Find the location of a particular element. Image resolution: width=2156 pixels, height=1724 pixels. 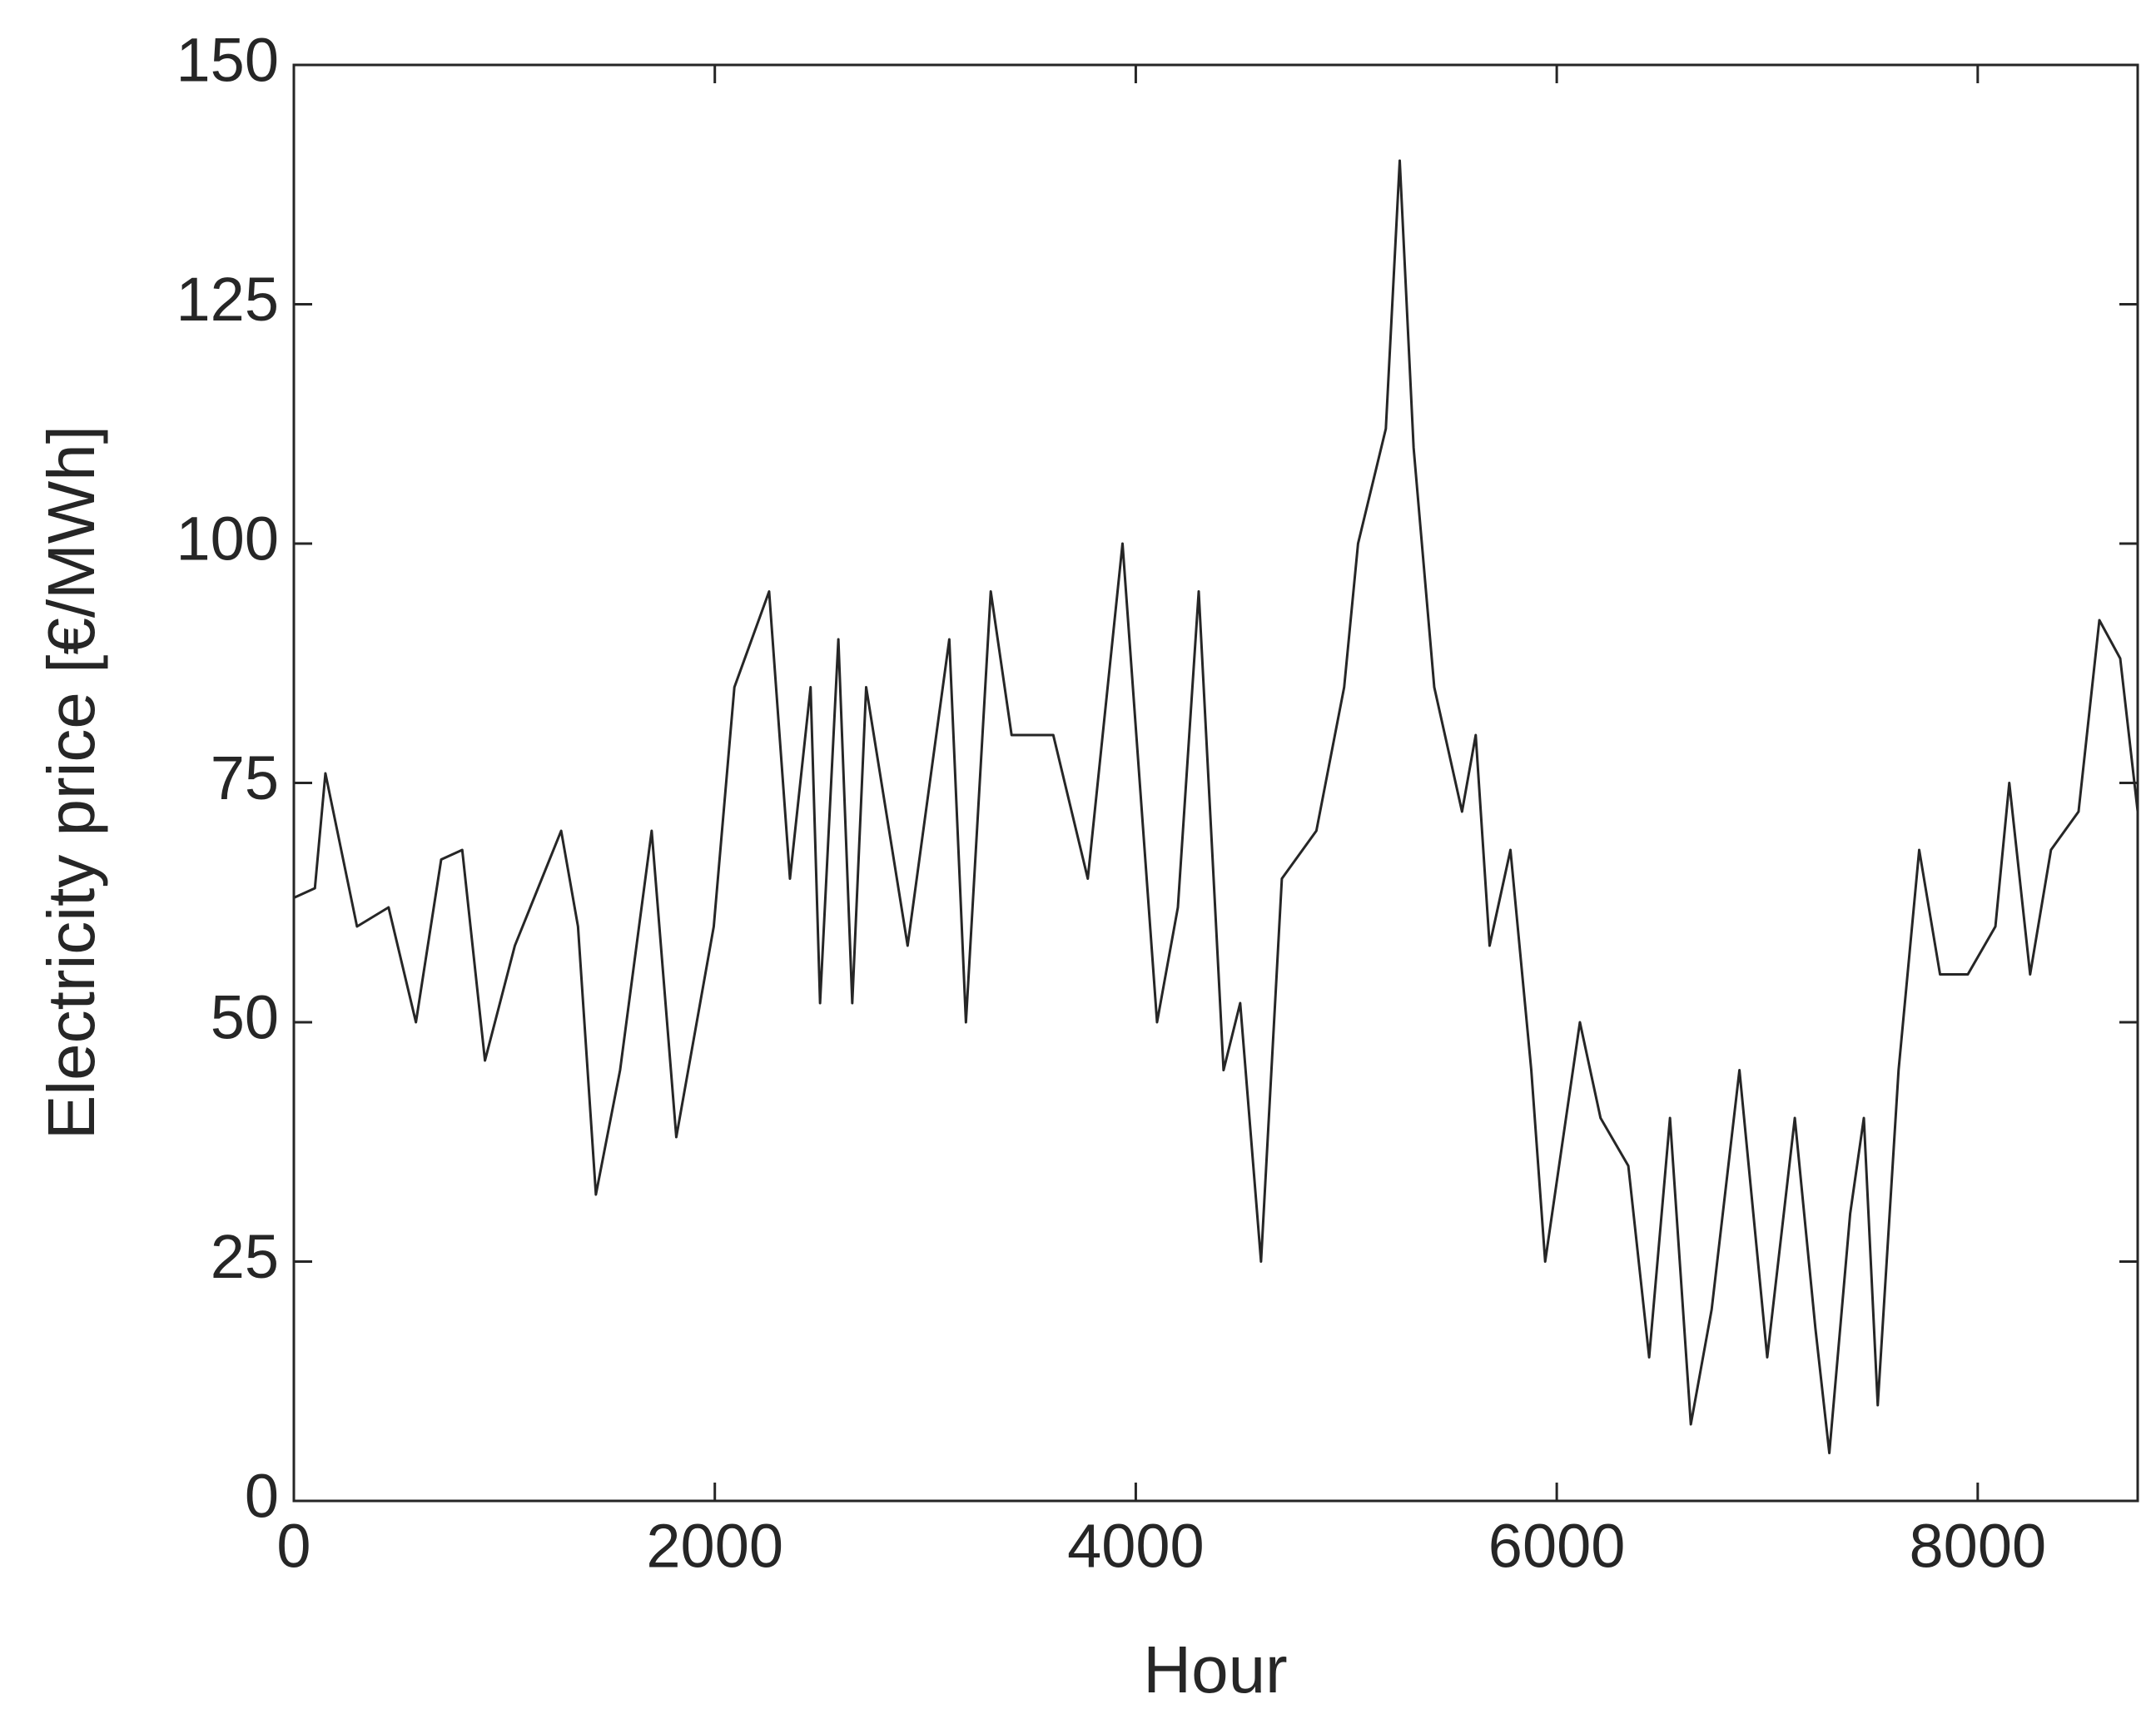

x-tick-label: 2000 is located at coordinates (714, 1546).